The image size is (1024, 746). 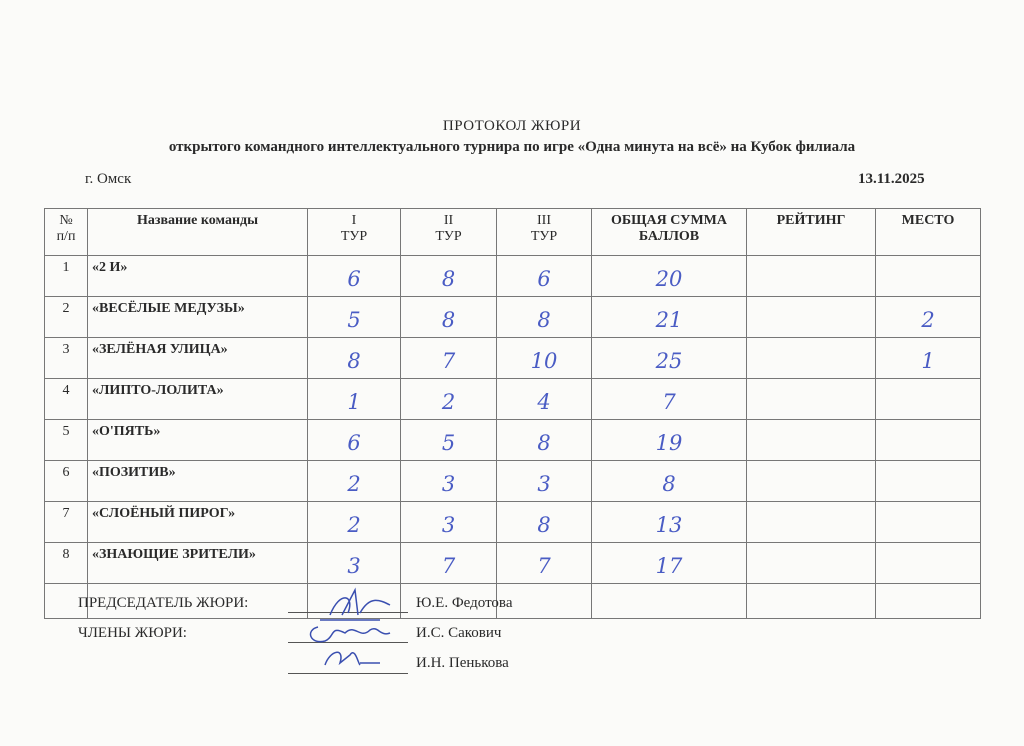 I want to click on team-name: «ЗЕЛЁНАЯ УЛИЦА», so click(x=197, y=358).